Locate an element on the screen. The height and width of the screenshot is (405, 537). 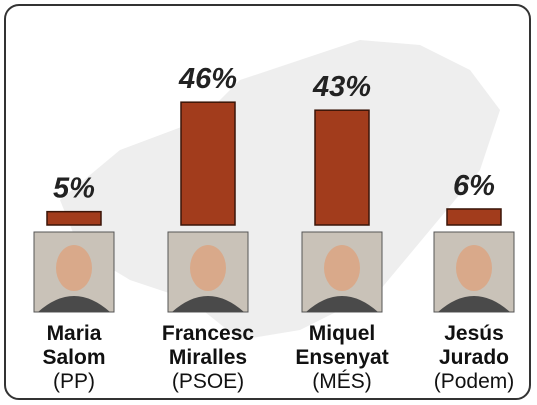
party: (MÉS) is located at coordinates (342, 381).